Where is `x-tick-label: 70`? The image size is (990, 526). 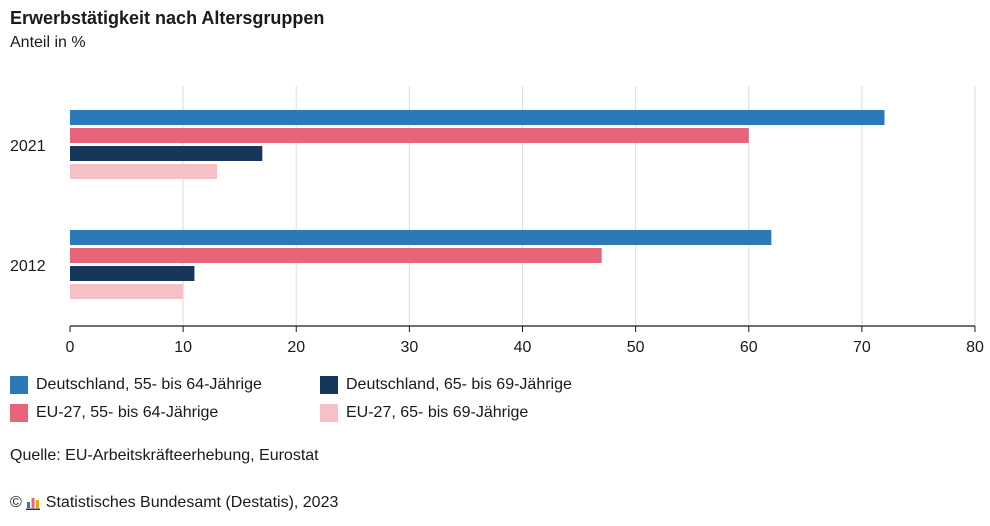 x-tick-label: 70 is located at coordinates (862, 347).